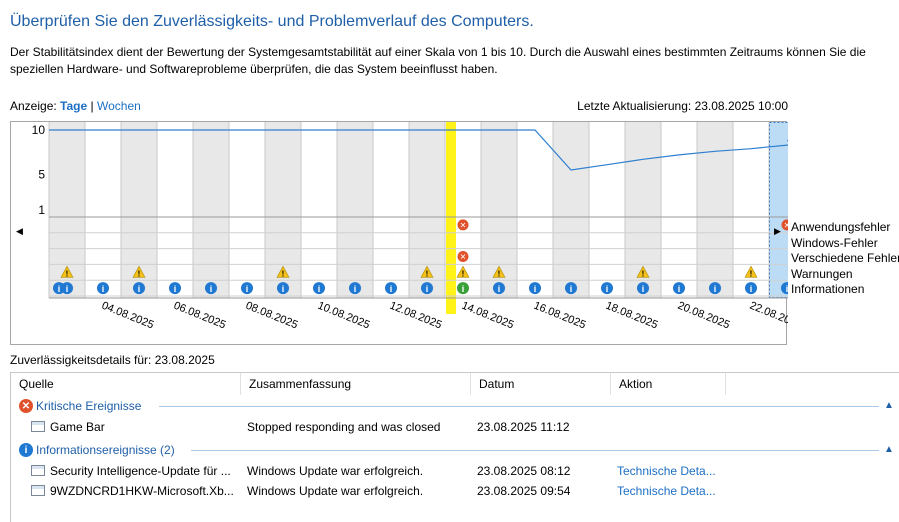 This screenshot has width=899, height=522. I want to click on critical-error-icon: ✕, so click(26, 406).